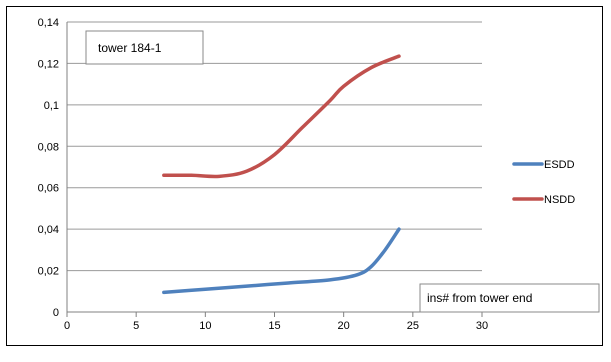 The image size is (611, 362). I want to click on x-tick-label: 5, so click(136, 326).